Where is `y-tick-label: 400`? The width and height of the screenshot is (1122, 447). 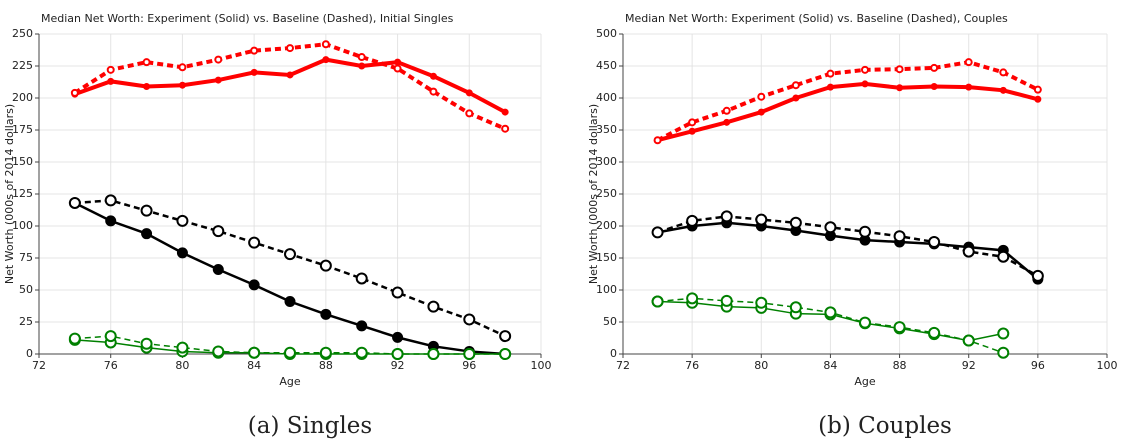 y-tick-label: 400 is located at coordinates (606, 97).